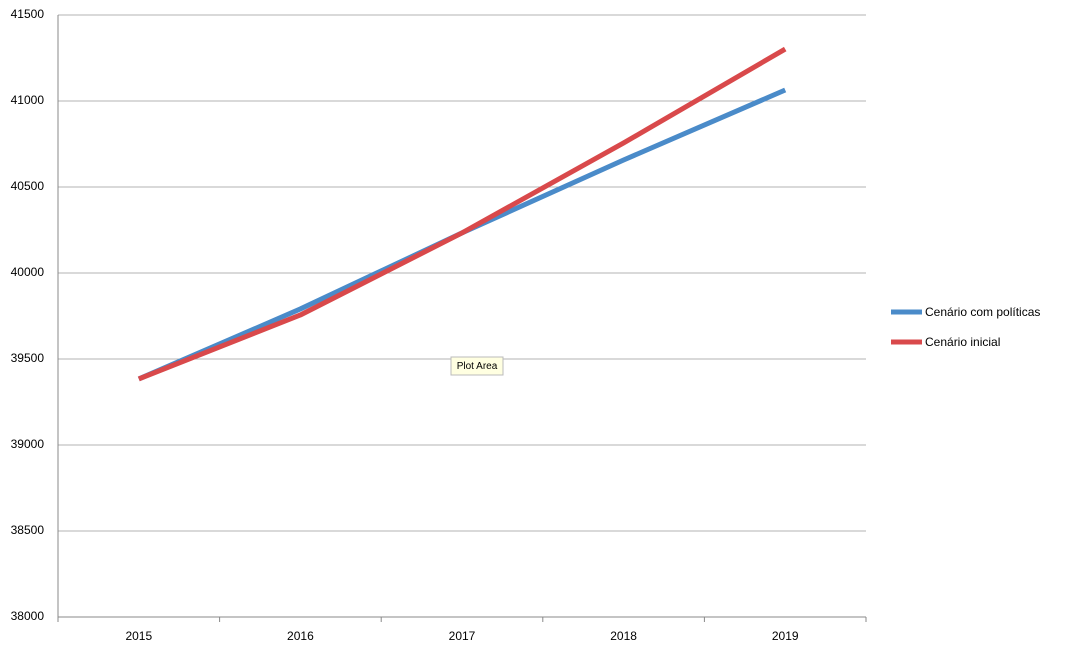  Describe the element at coordinates (462, 636) in the screenshot. I see `x-tick-label: 2017` at that location.